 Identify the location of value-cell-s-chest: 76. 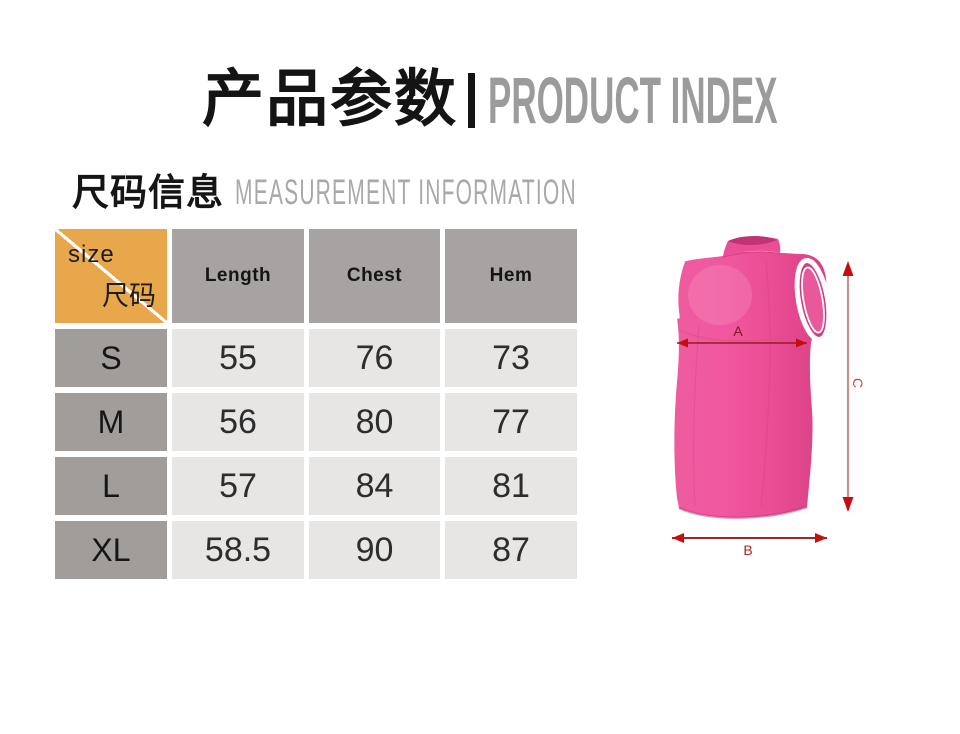
(374, 358).